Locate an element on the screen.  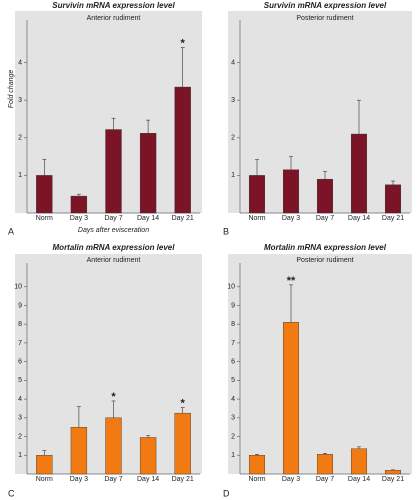
panel-label: B is located at coordinates (226, 231).